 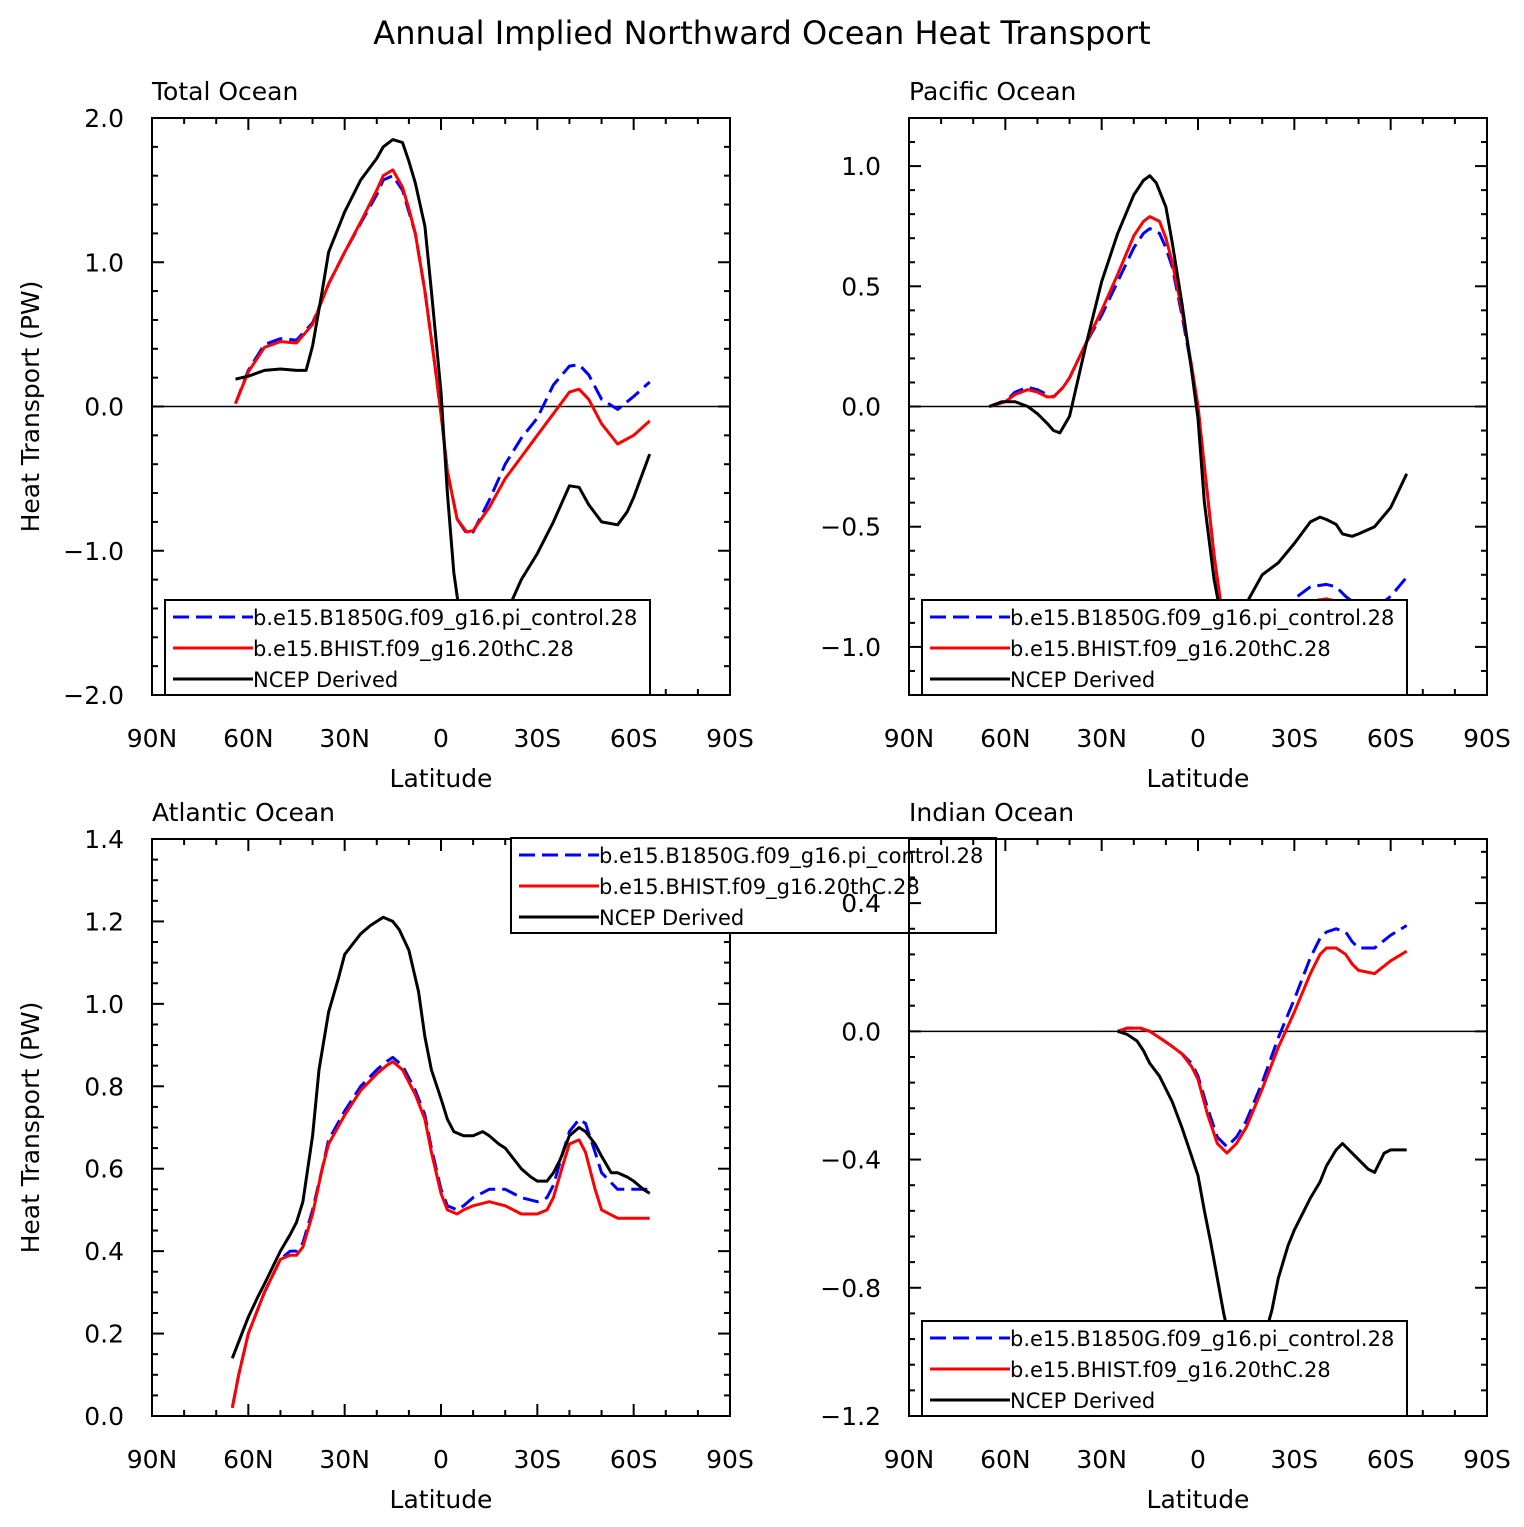 What do you see at coordinates (104, 118) in the screenshot?
I see `y-tick-label: 2.0` at bounding box center [104, 118].